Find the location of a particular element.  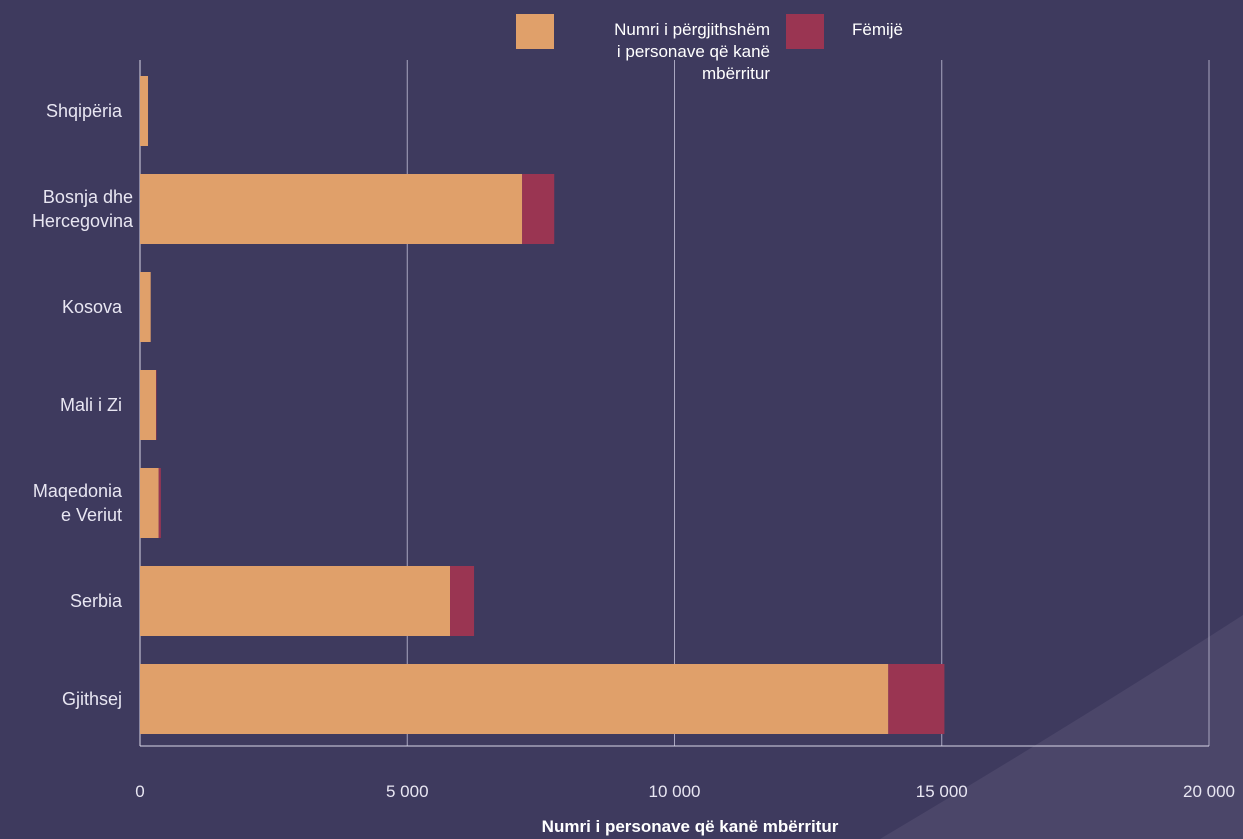

legend-swatch-total is located at coordinates (535, 31).